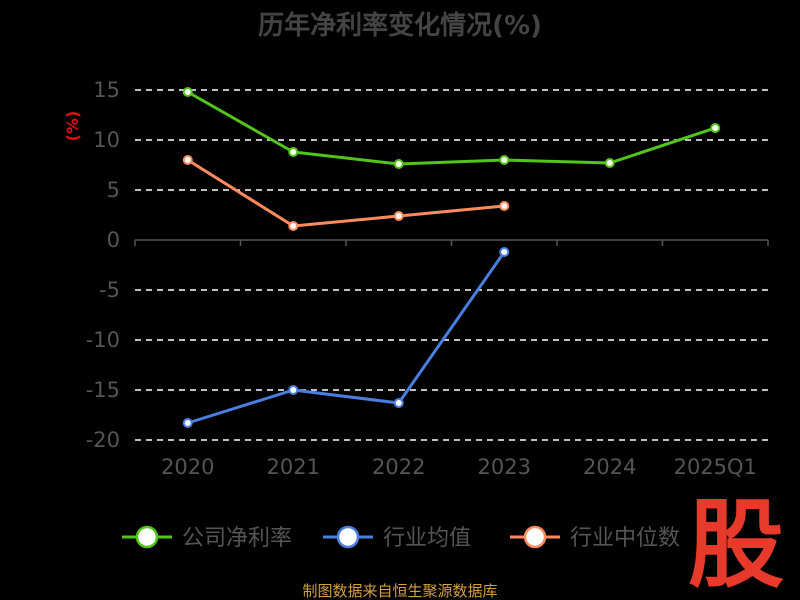  What do you see at coordinates (187, 467) in the screenshot?
I see `x-tick-label: 2020` at bounding box center [187, 467].